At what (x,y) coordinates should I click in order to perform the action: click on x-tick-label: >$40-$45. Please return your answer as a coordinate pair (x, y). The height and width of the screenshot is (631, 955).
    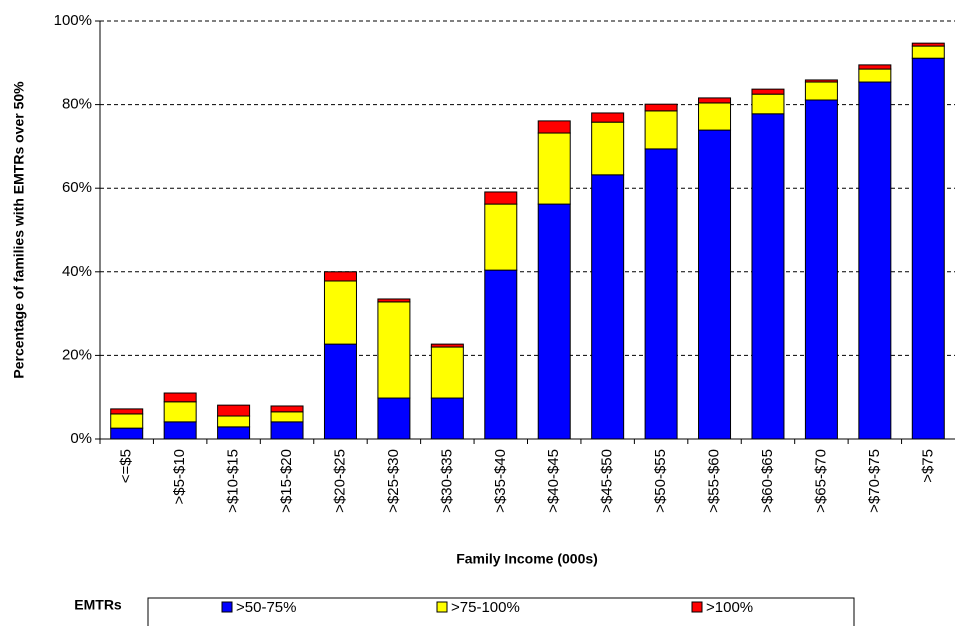
    Looking at the image, I should click on (553, 481).